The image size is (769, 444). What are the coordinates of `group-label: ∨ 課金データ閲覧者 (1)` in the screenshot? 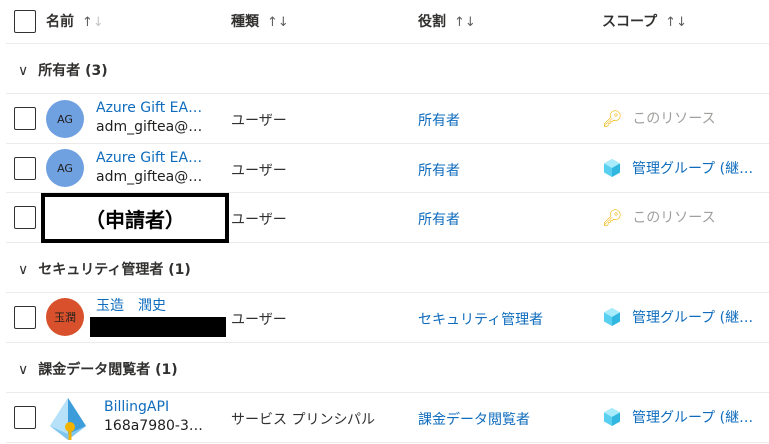 It's located at (98, 369).